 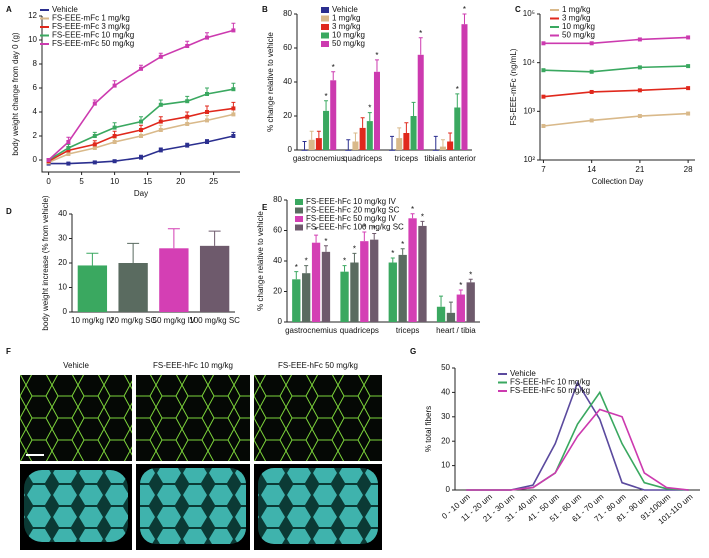 I want to click on legend-swatch, so click(x=299, y=202).